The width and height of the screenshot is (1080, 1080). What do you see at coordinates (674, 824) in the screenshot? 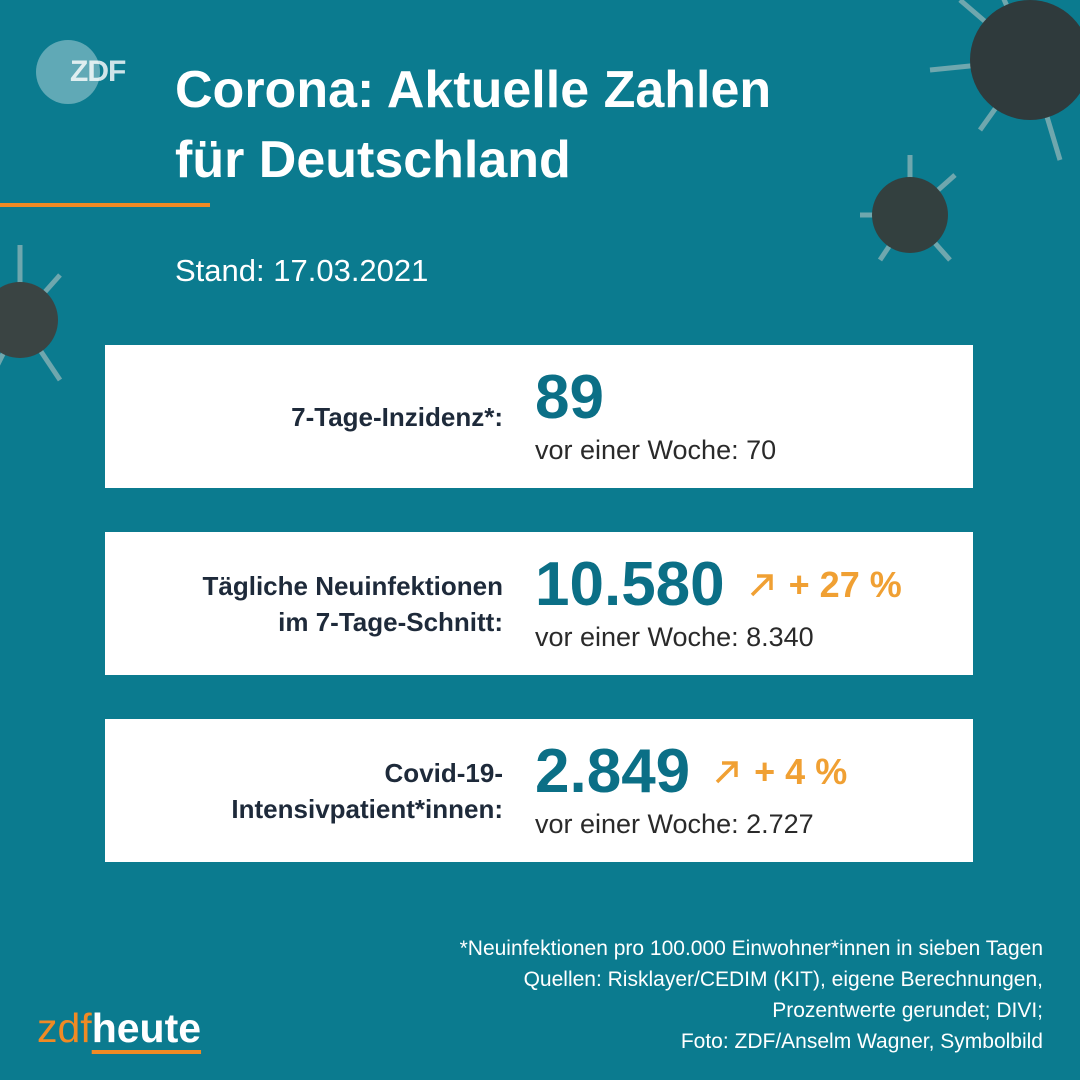
I see `stat-previous: vor einer Woche: 2.727` at bounding box center [674, 824].